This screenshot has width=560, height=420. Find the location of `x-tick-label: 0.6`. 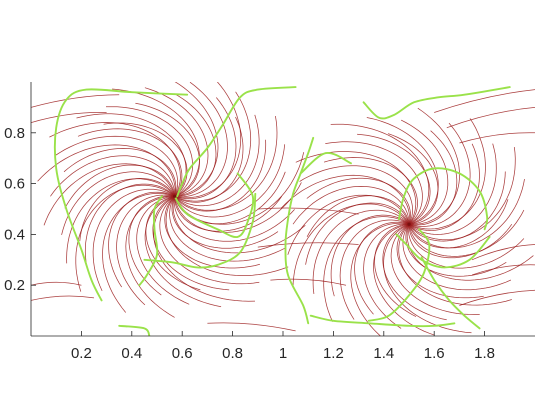

x-tick-label: 0.6 is located at coordinates (182, 353).